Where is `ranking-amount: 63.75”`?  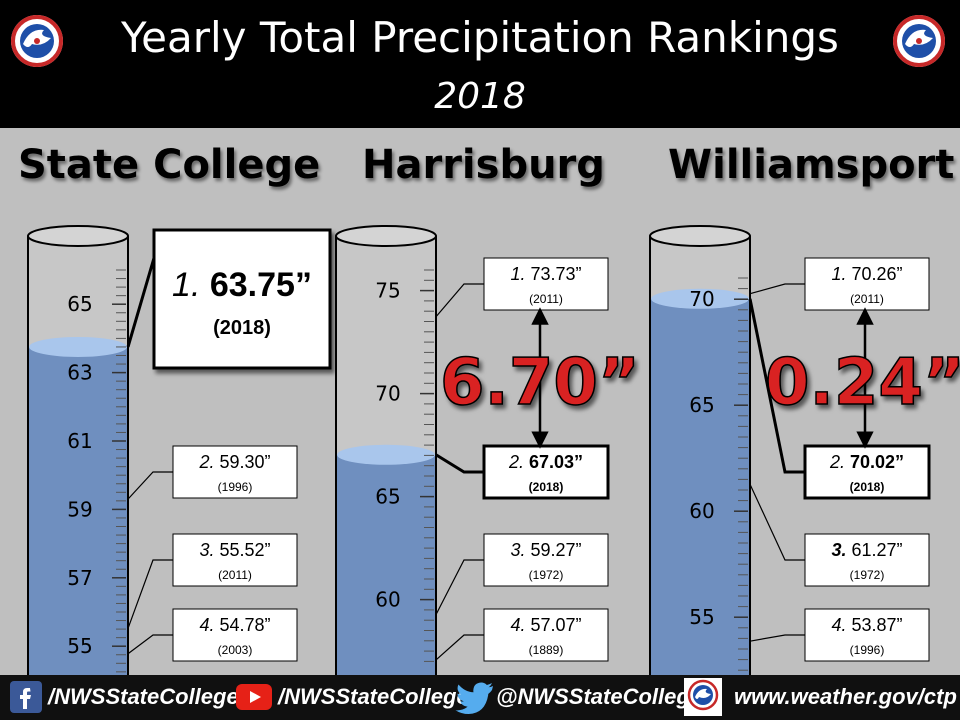
ranking-amount: 63.75” is located at coordinates (261, 285).